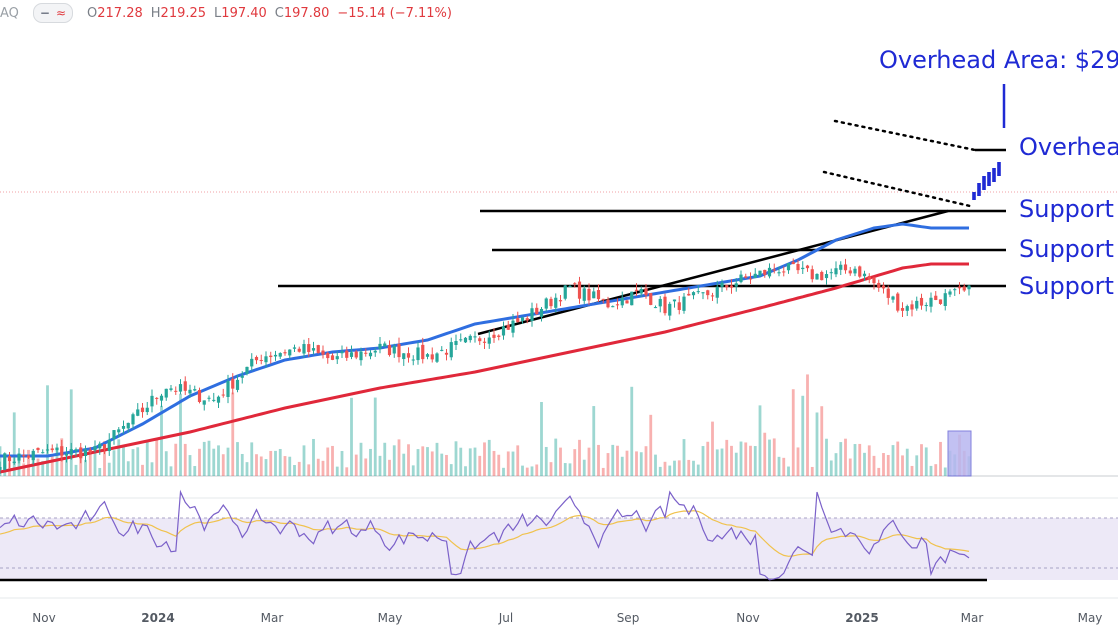  I want to click on x-tick-label: Nov, so click(747, 618).